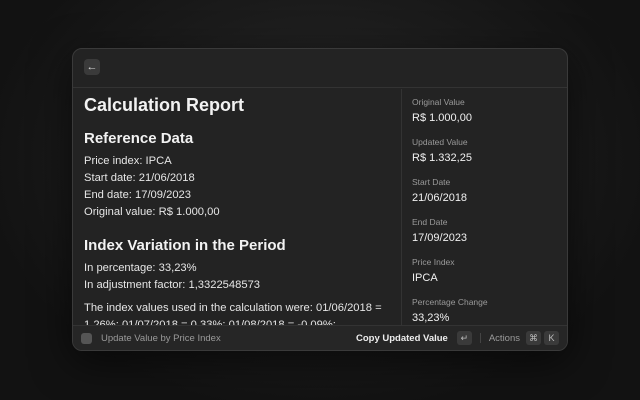 The width and height of the screenshot is (640, 400). I want to click on metadata-value: IPCA, so click(425, 278).